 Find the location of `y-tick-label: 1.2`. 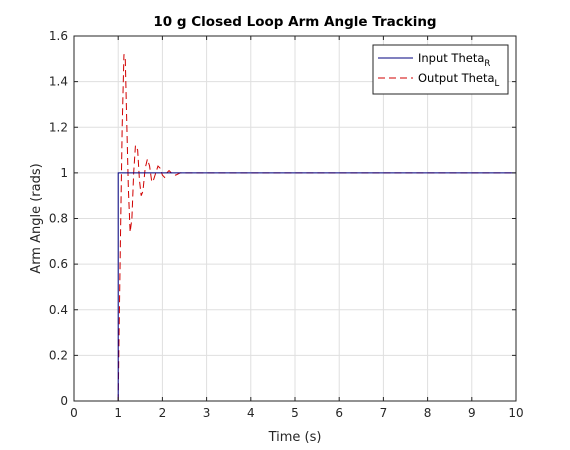

y-tick-label: 1.2 is located at coordinates (58, 127).